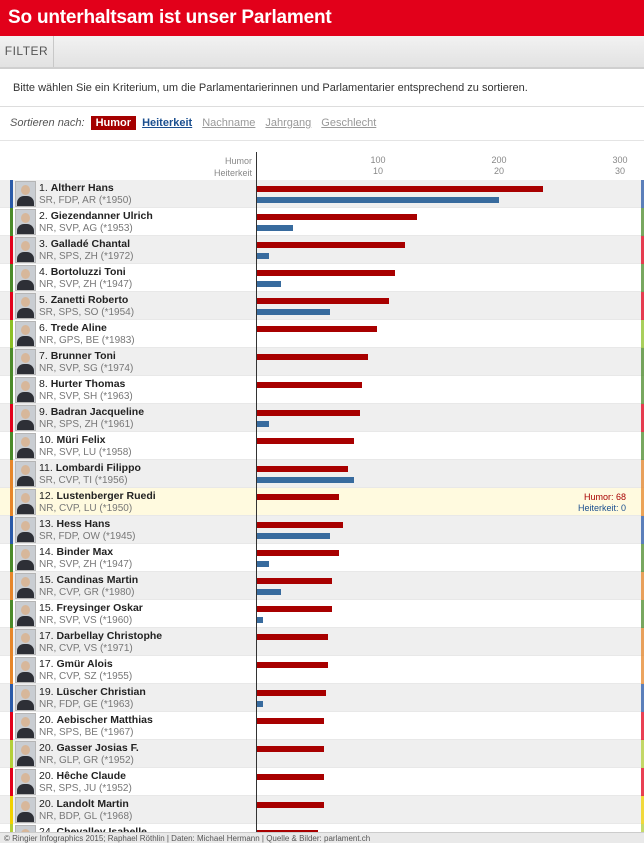  Describe the element at coordinates (48, 636) in the screenshot. I see `member-rank: 17.` at that location.